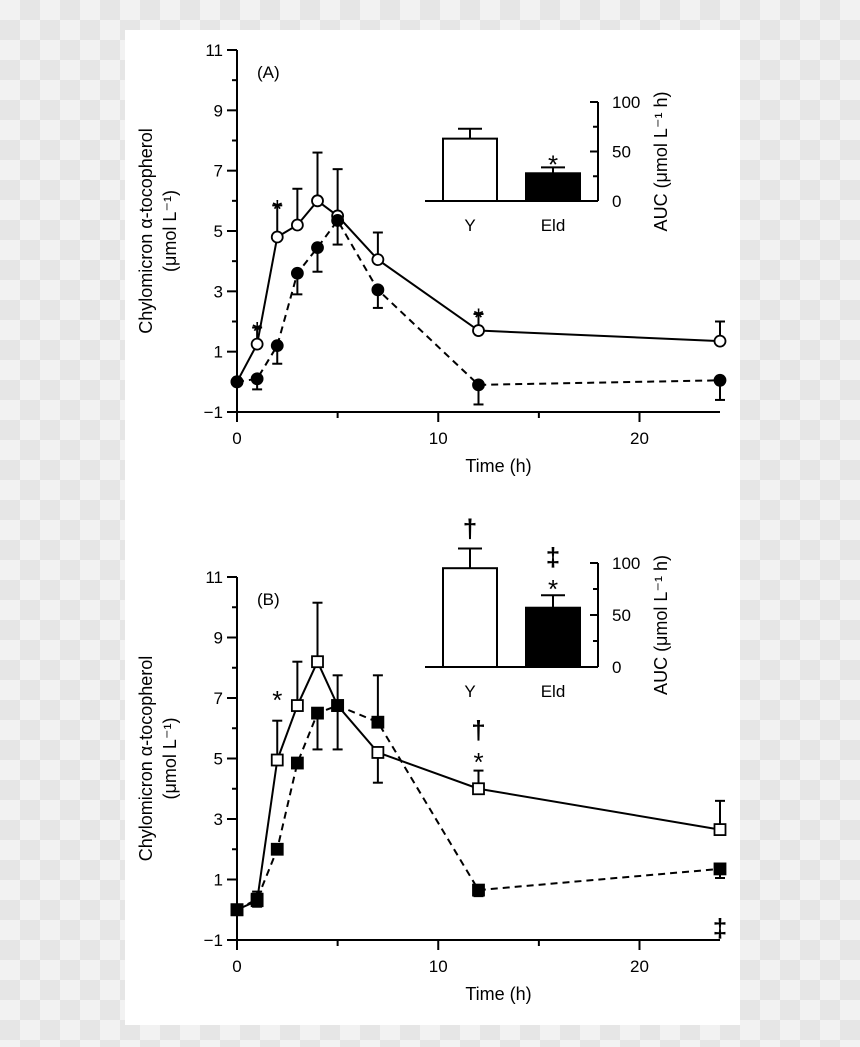  I want to click on panel-a-x-tick-label: 10, so click(438, 438).